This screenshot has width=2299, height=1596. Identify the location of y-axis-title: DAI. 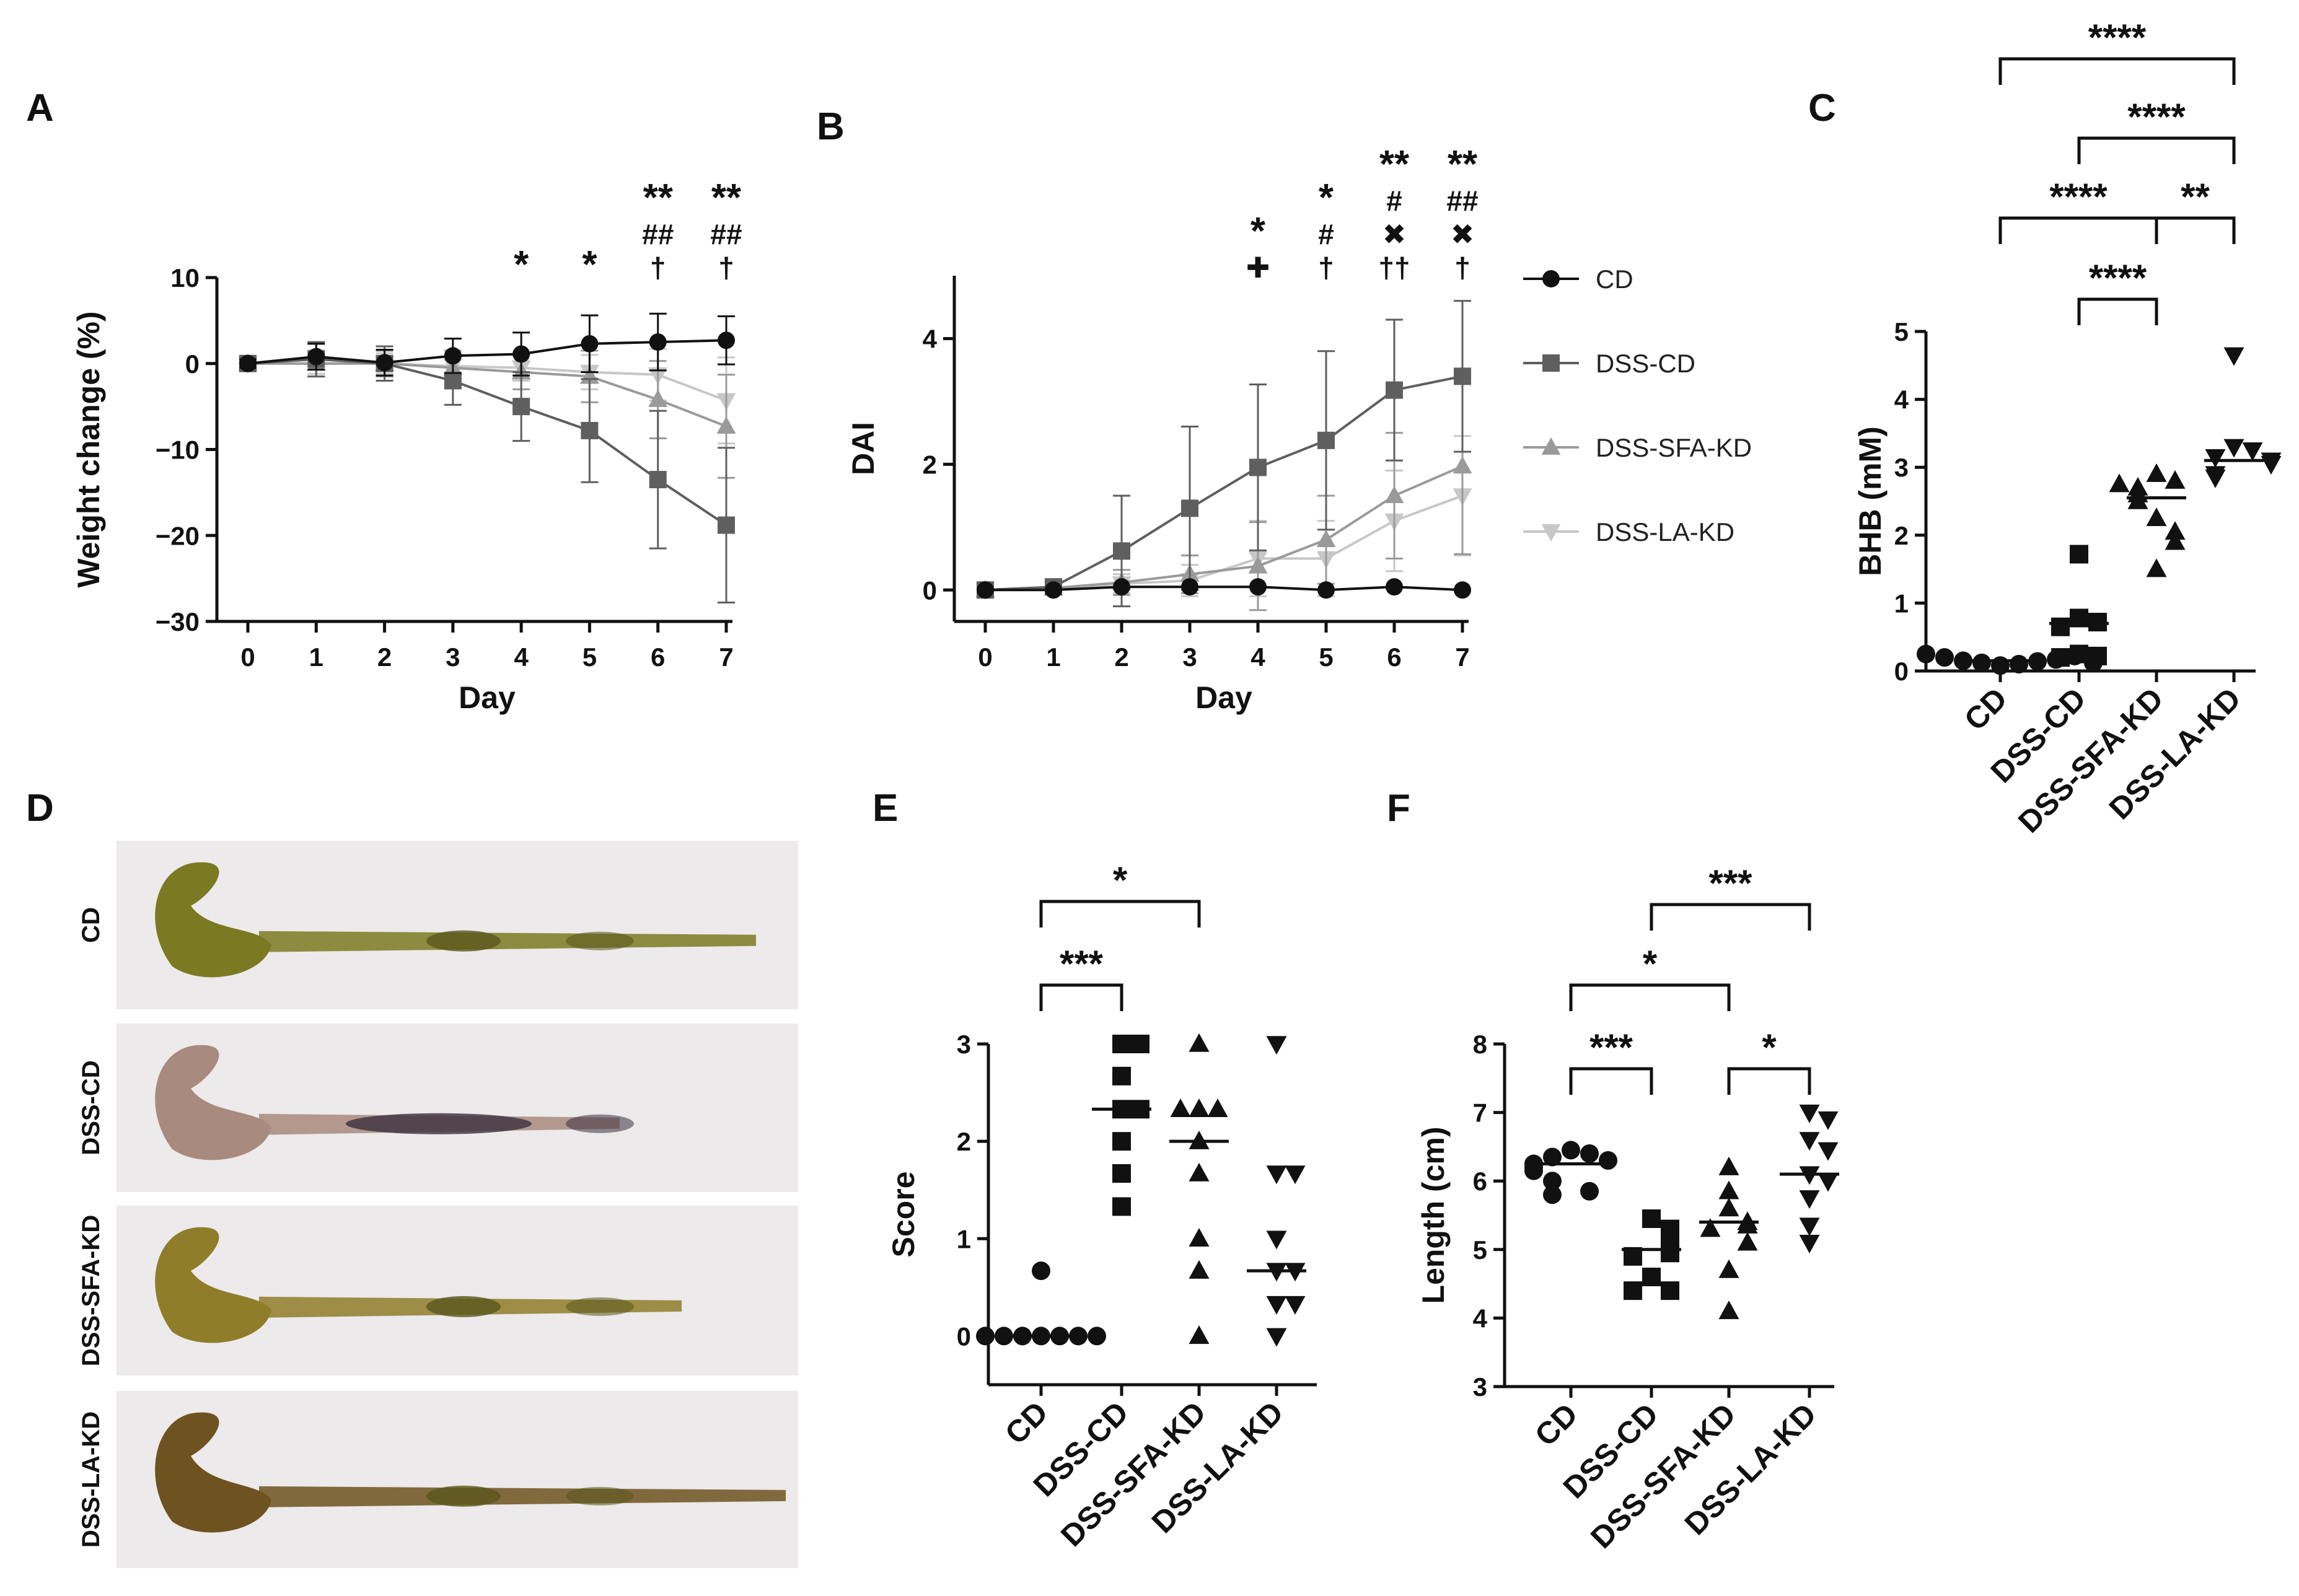
(863, 448).